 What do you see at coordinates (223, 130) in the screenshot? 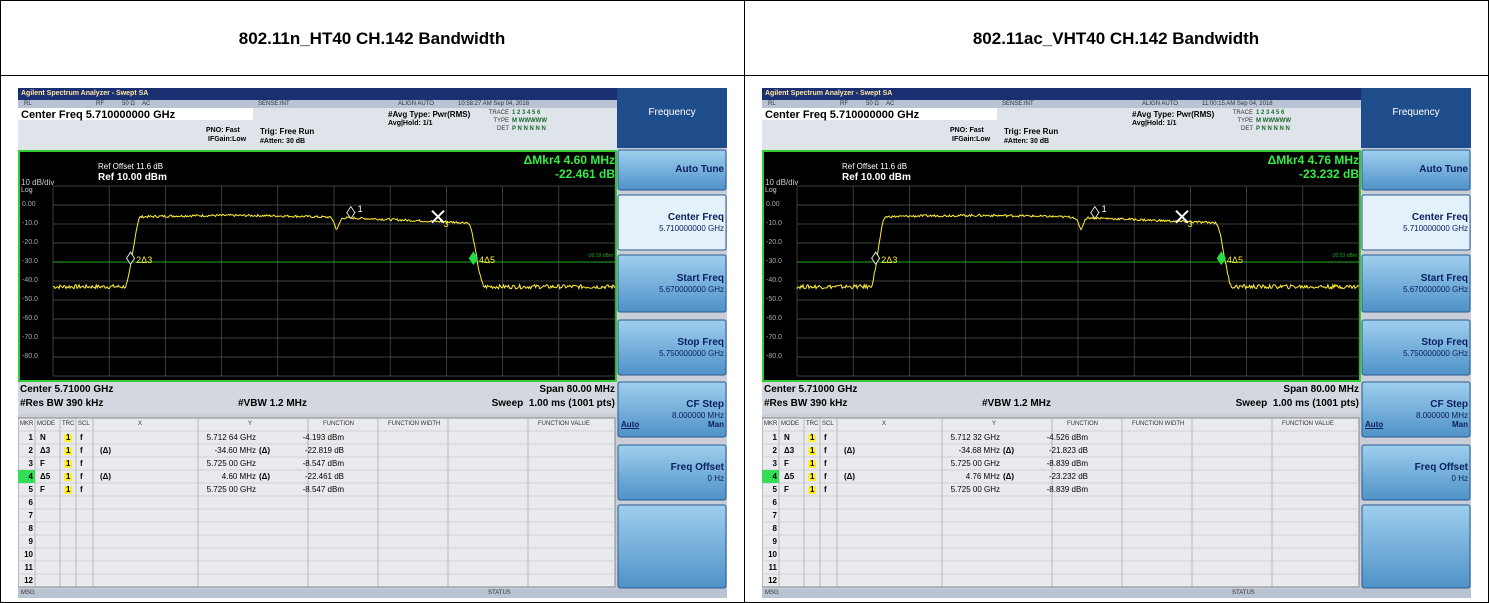
I see `pno: PNO: Fast` at bounding box center [223, 130].